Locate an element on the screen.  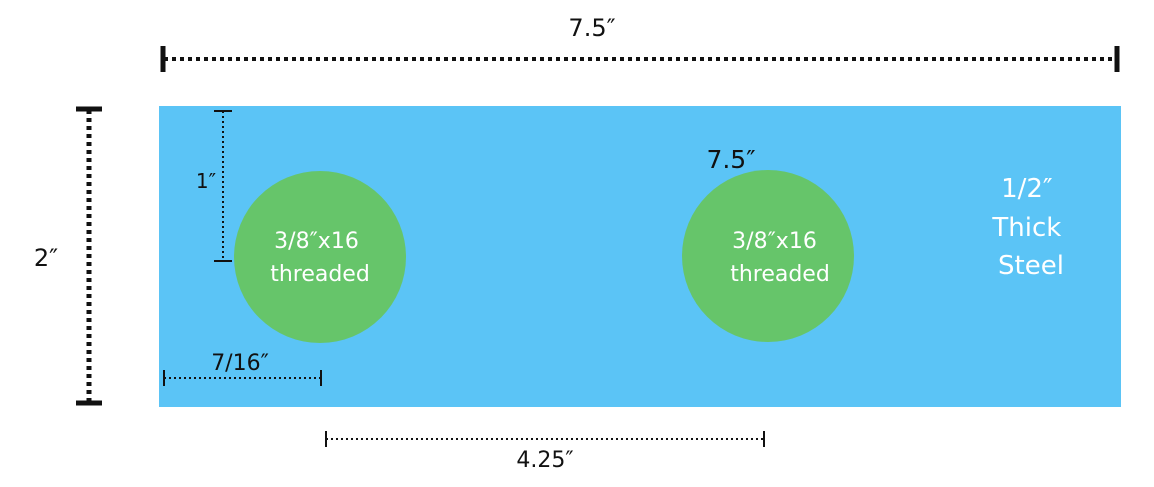
hole-2-circle is located at coordinates (768, 256).